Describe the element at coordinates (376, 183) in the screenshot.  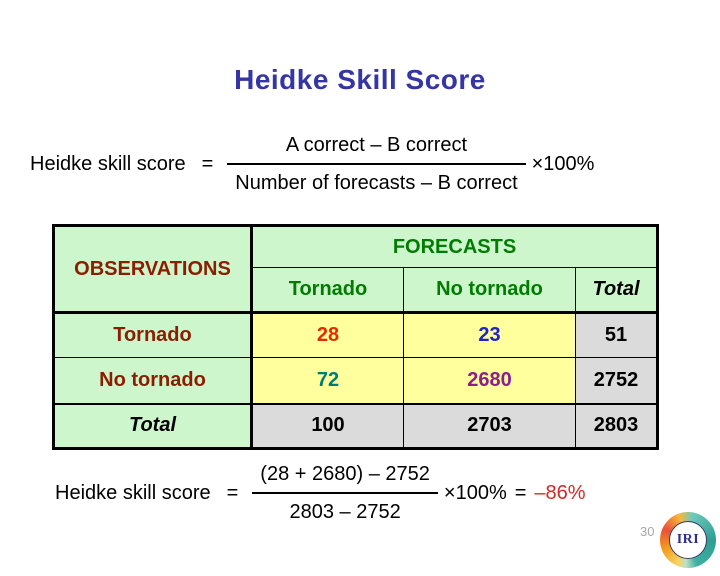
I see `fraction-denominator: Number of forecasts – B correct` at that location.